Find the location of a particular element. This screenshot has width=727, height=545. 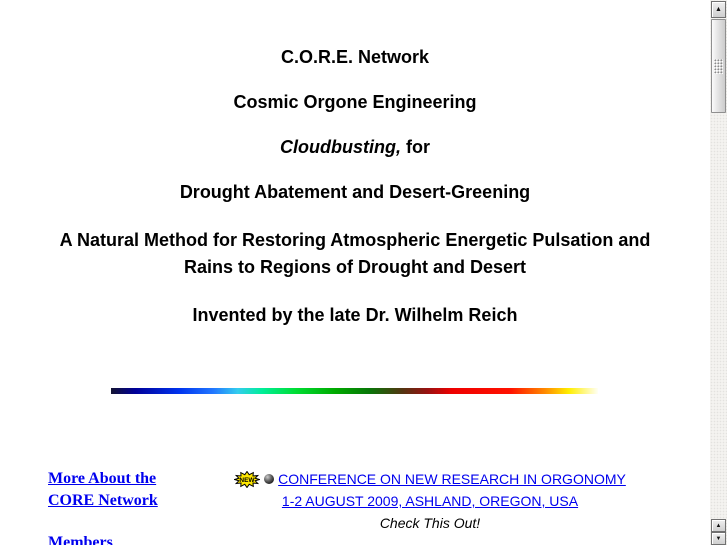

link-conference-date-location: 1-2 AUGUST 2009, ASHLAND, OREGON, USA is located at coordinates (430, 501).